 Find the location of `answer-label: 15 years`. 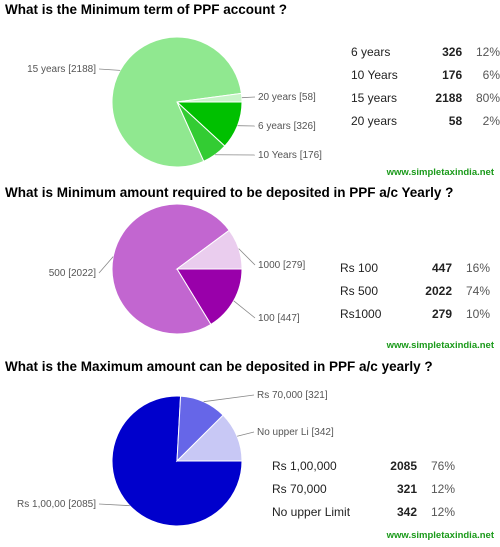

answer-label: 15 years is located at coordinates (374, 97).